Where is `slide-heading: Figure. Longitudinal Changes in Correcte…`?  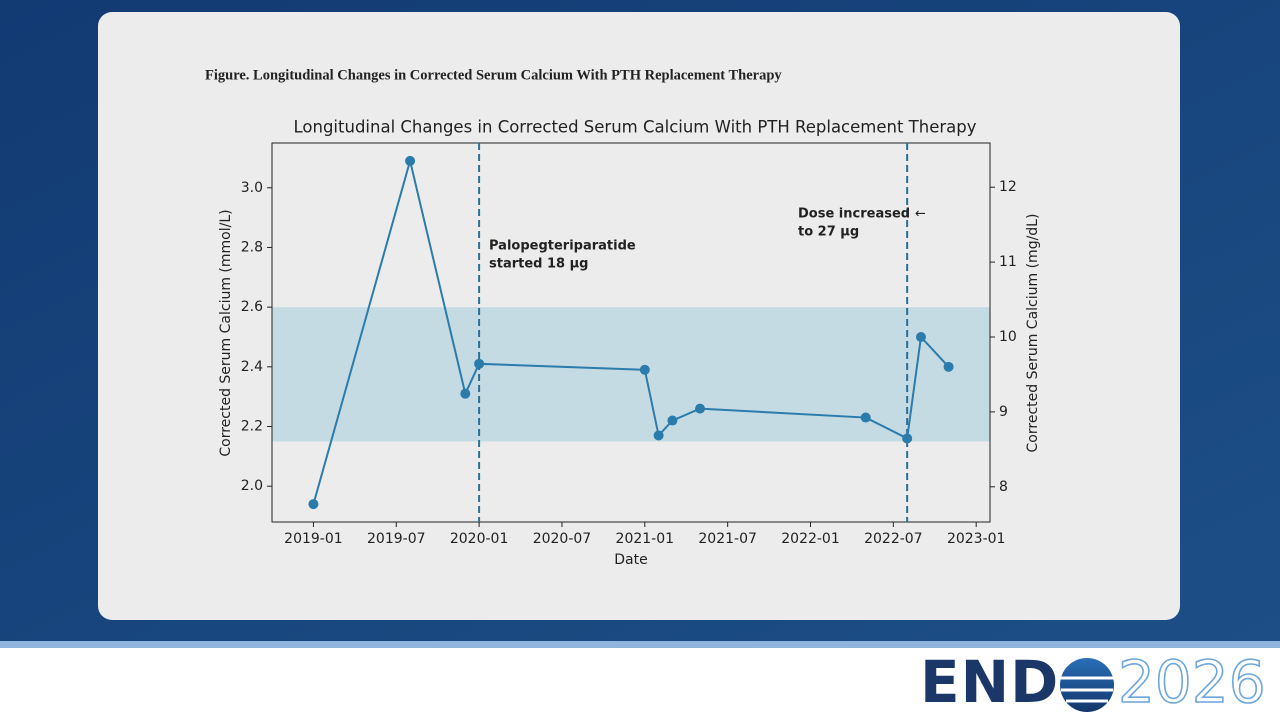 slide-heading: Figure. Longitudinal Changes in Correcte… is located at coordinates (493, 75).